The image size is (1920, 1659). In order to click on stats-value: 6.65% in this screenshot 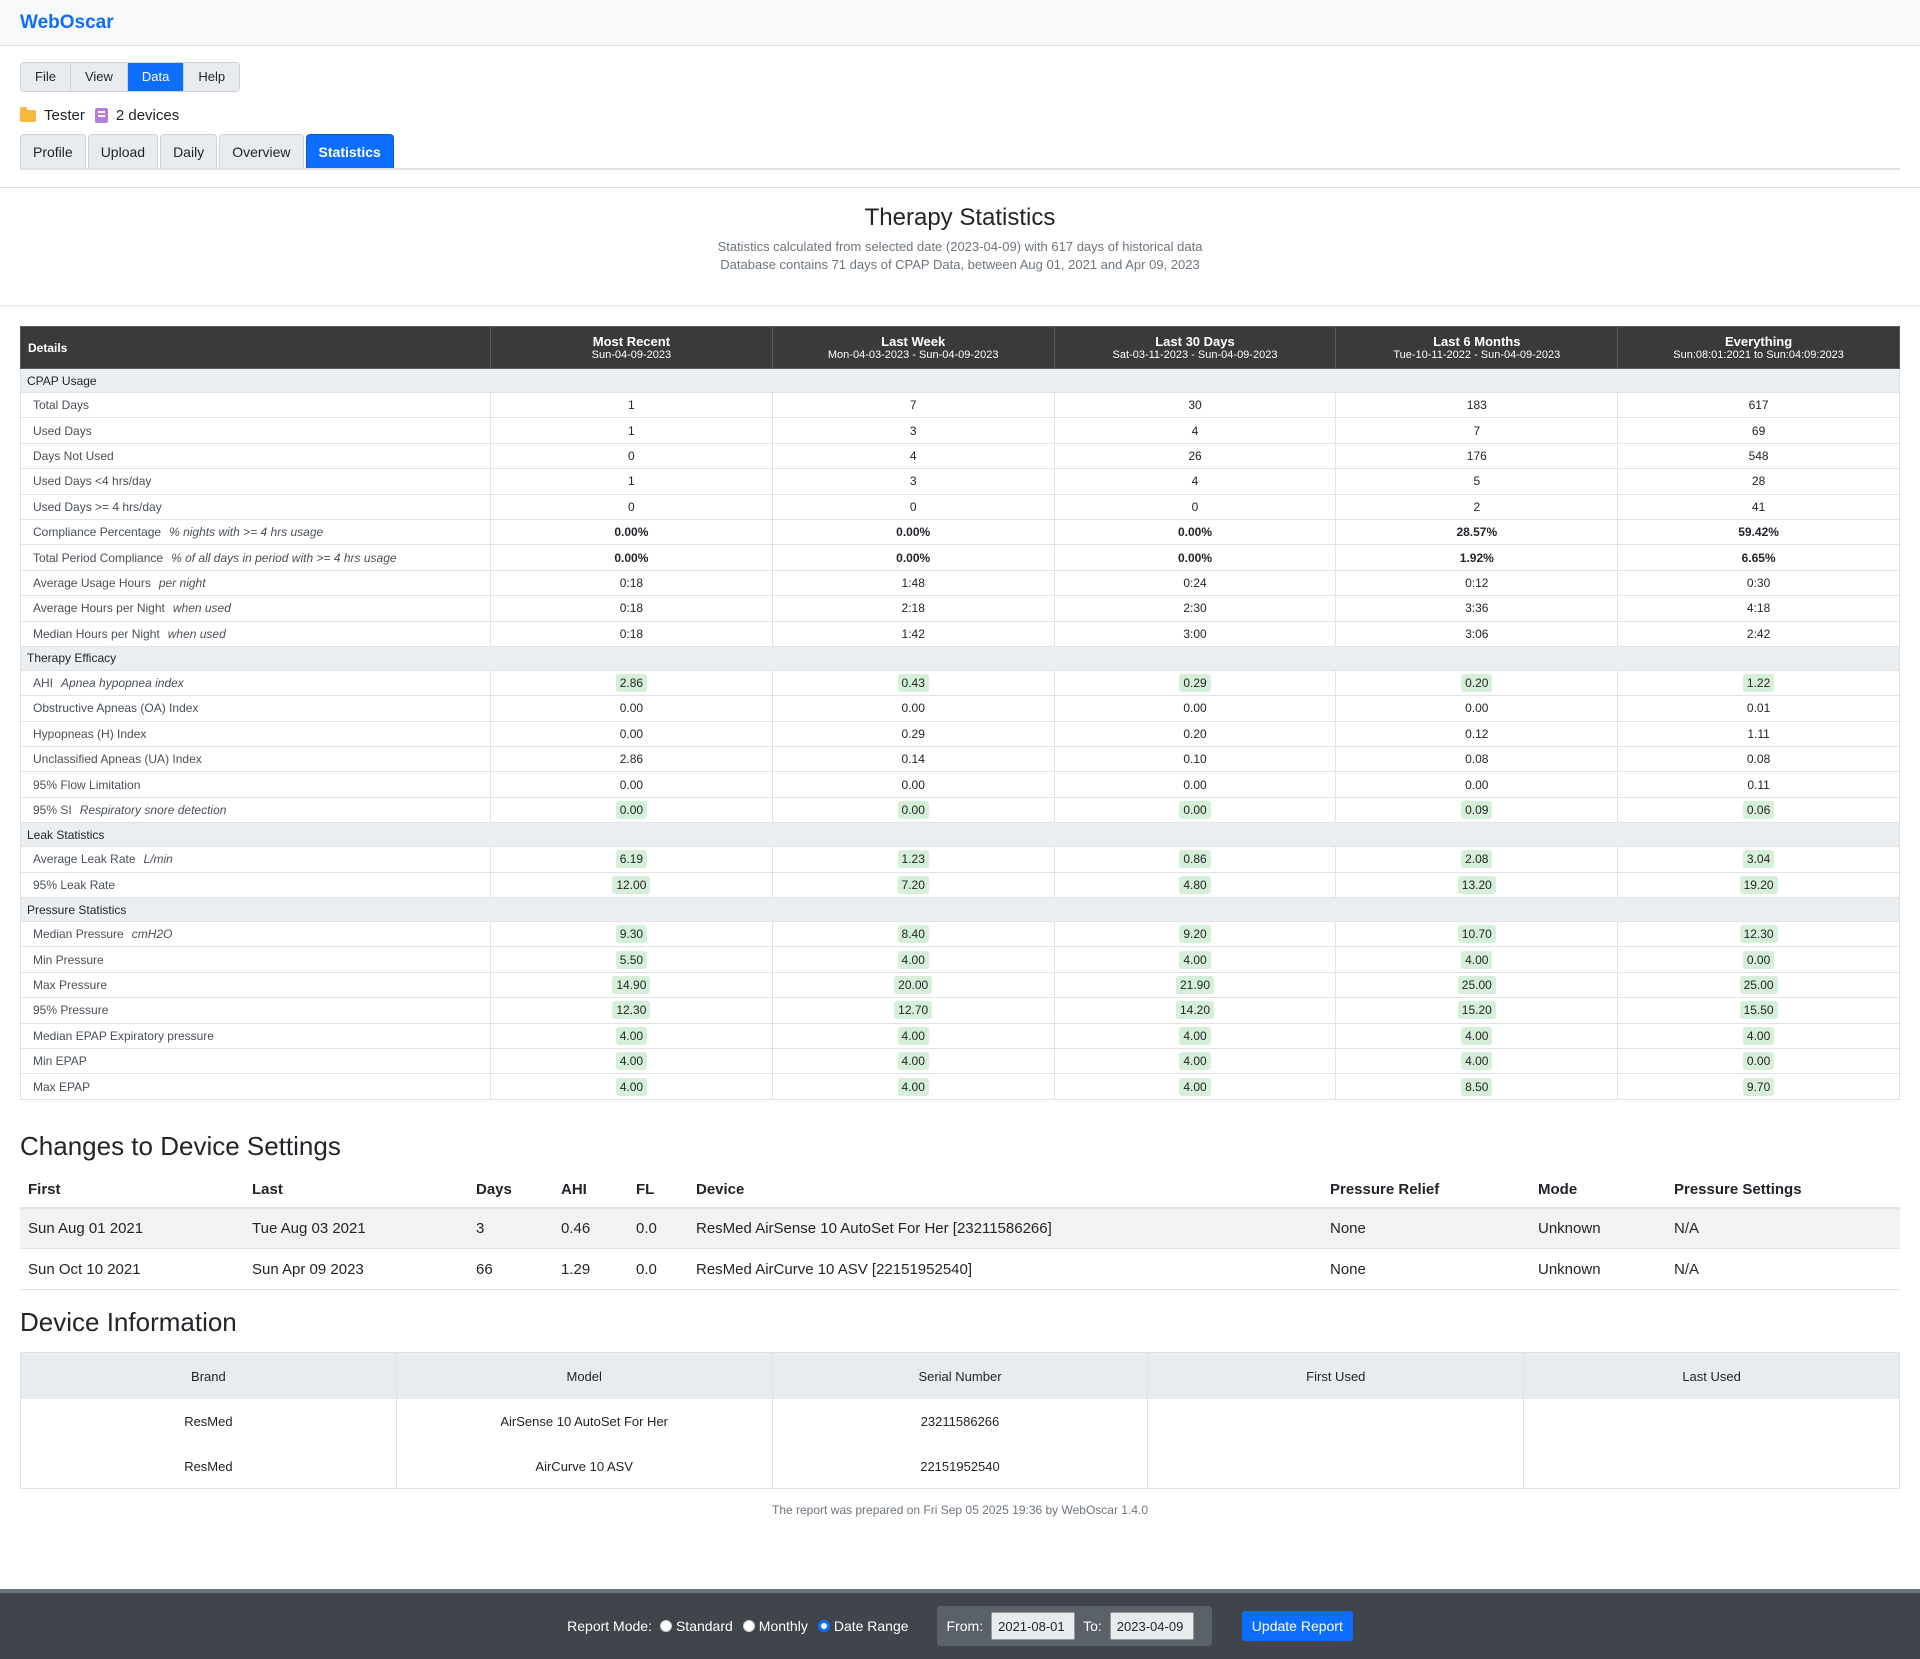, I will do `click(1758, 557)`.